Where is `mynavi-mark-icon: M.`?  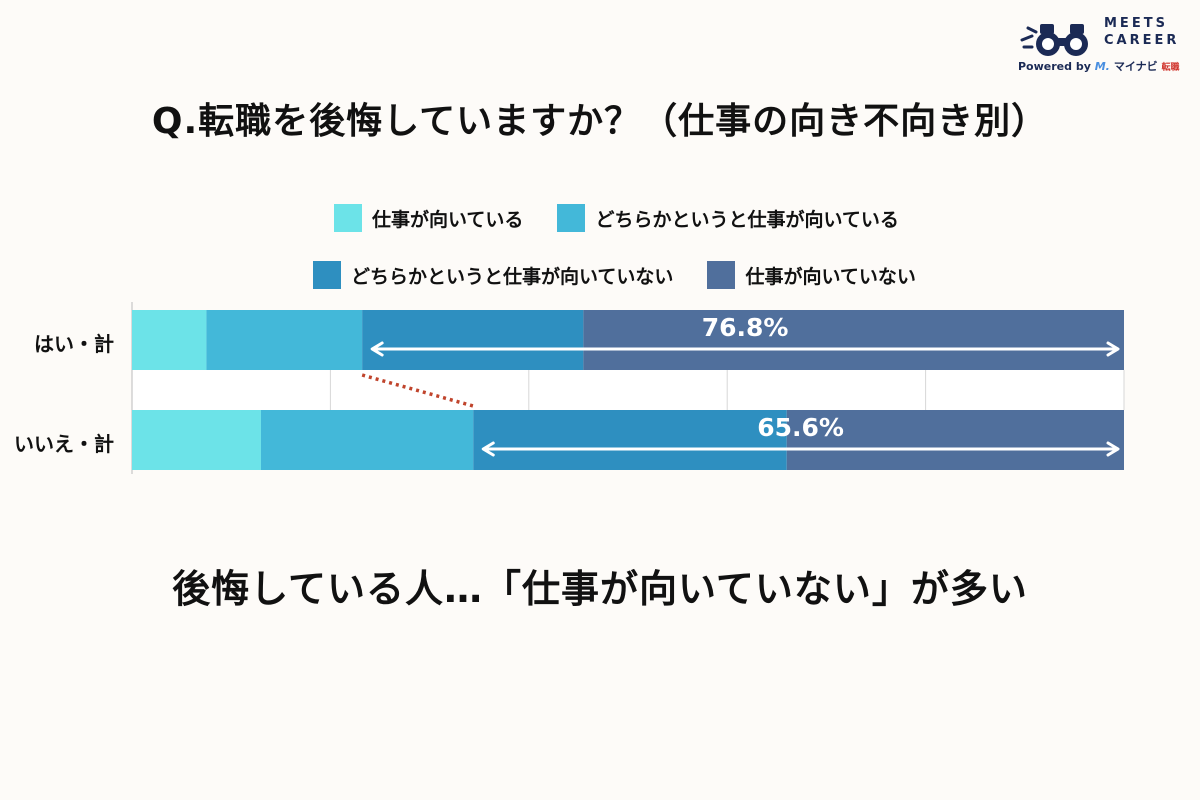
mynavi-mark-icon: M. is located at coordinates (1102, 66).